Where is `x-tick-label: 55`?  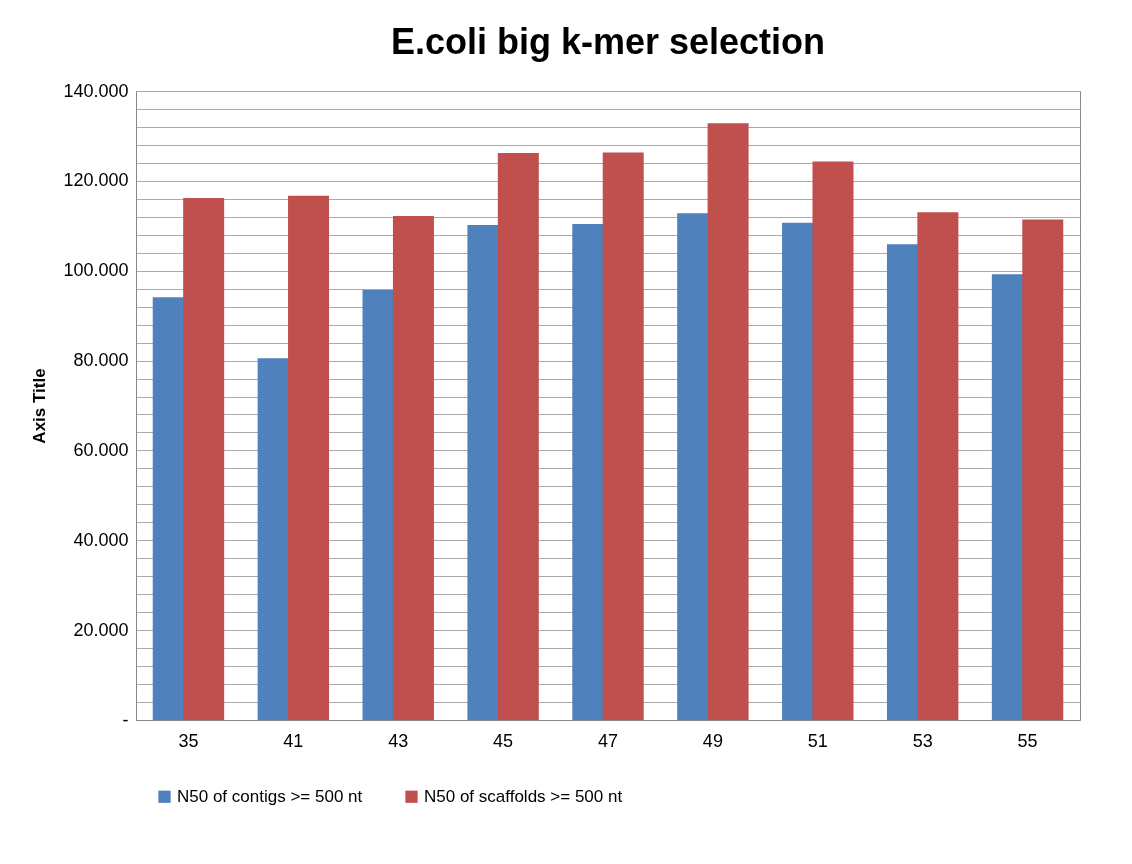 x-tick-label: 55 is located at coordinates (1027, 740).